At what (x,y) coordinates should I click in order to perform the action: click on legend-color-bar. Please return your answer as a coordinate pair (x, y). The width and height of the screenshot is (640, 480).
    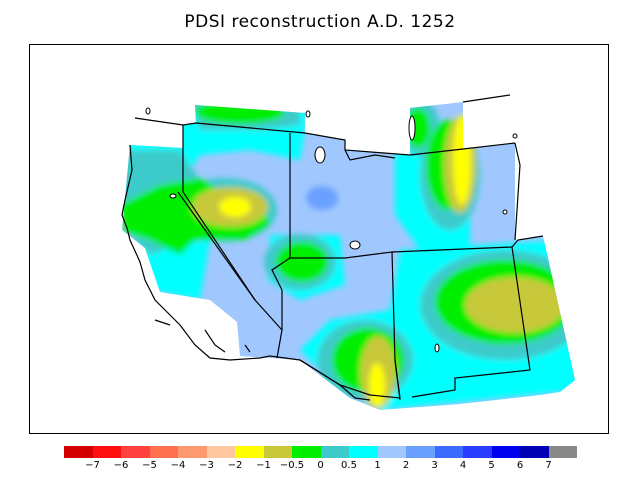
    Looking at the image, I should click on (320, 452).